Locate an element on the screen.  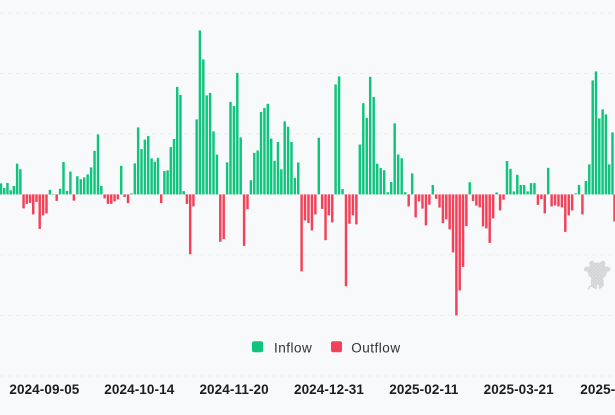
svg-text: Inflow is located at coordinates (293, 347).